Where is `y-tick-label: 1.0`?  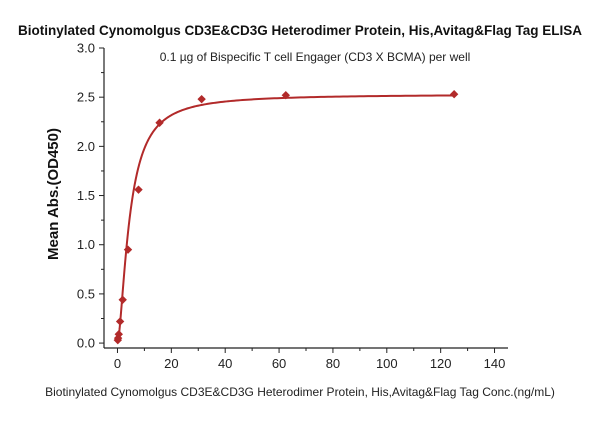 y-tick-label: 1.0 is located at coordinates (86, 244).